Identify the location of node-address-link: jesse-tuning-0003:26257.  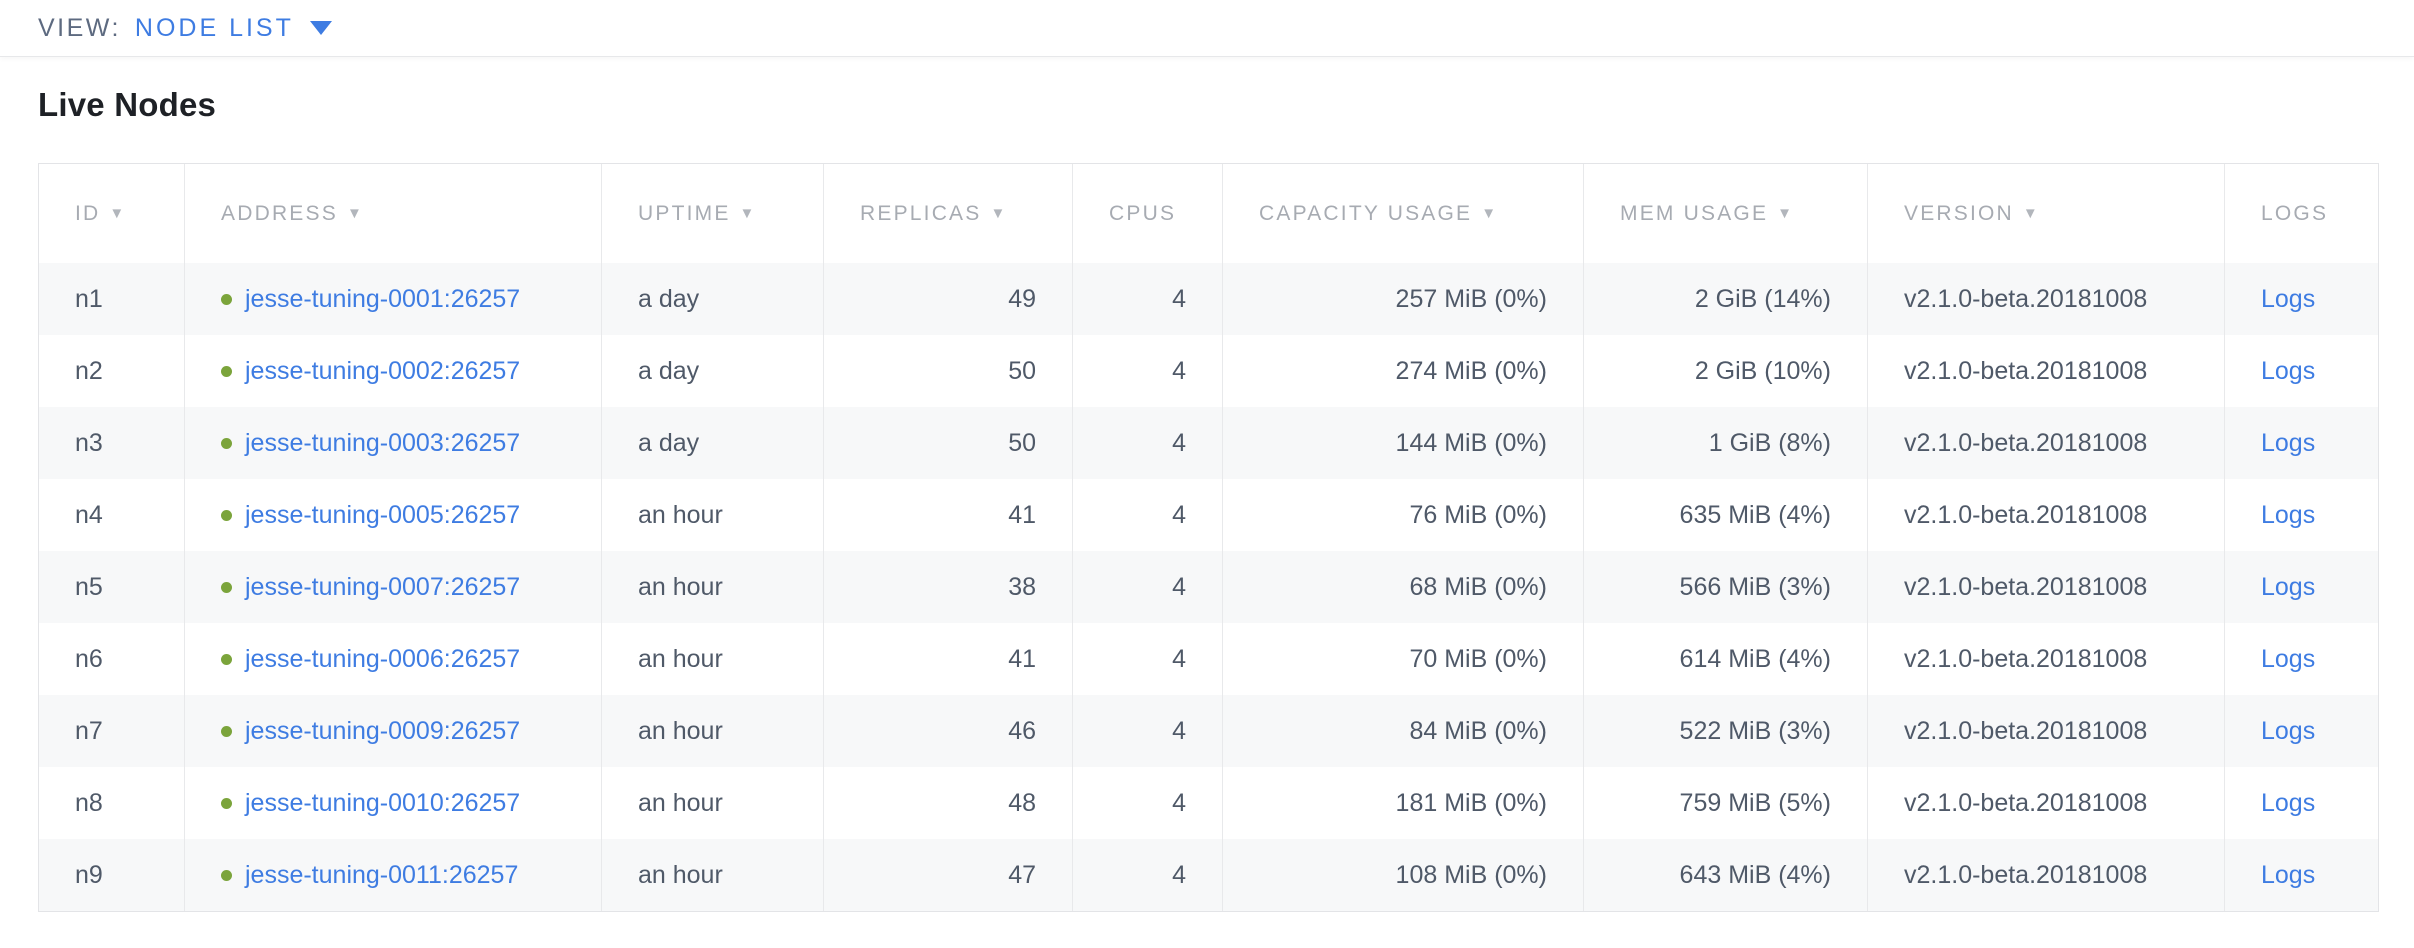
(383, 442).